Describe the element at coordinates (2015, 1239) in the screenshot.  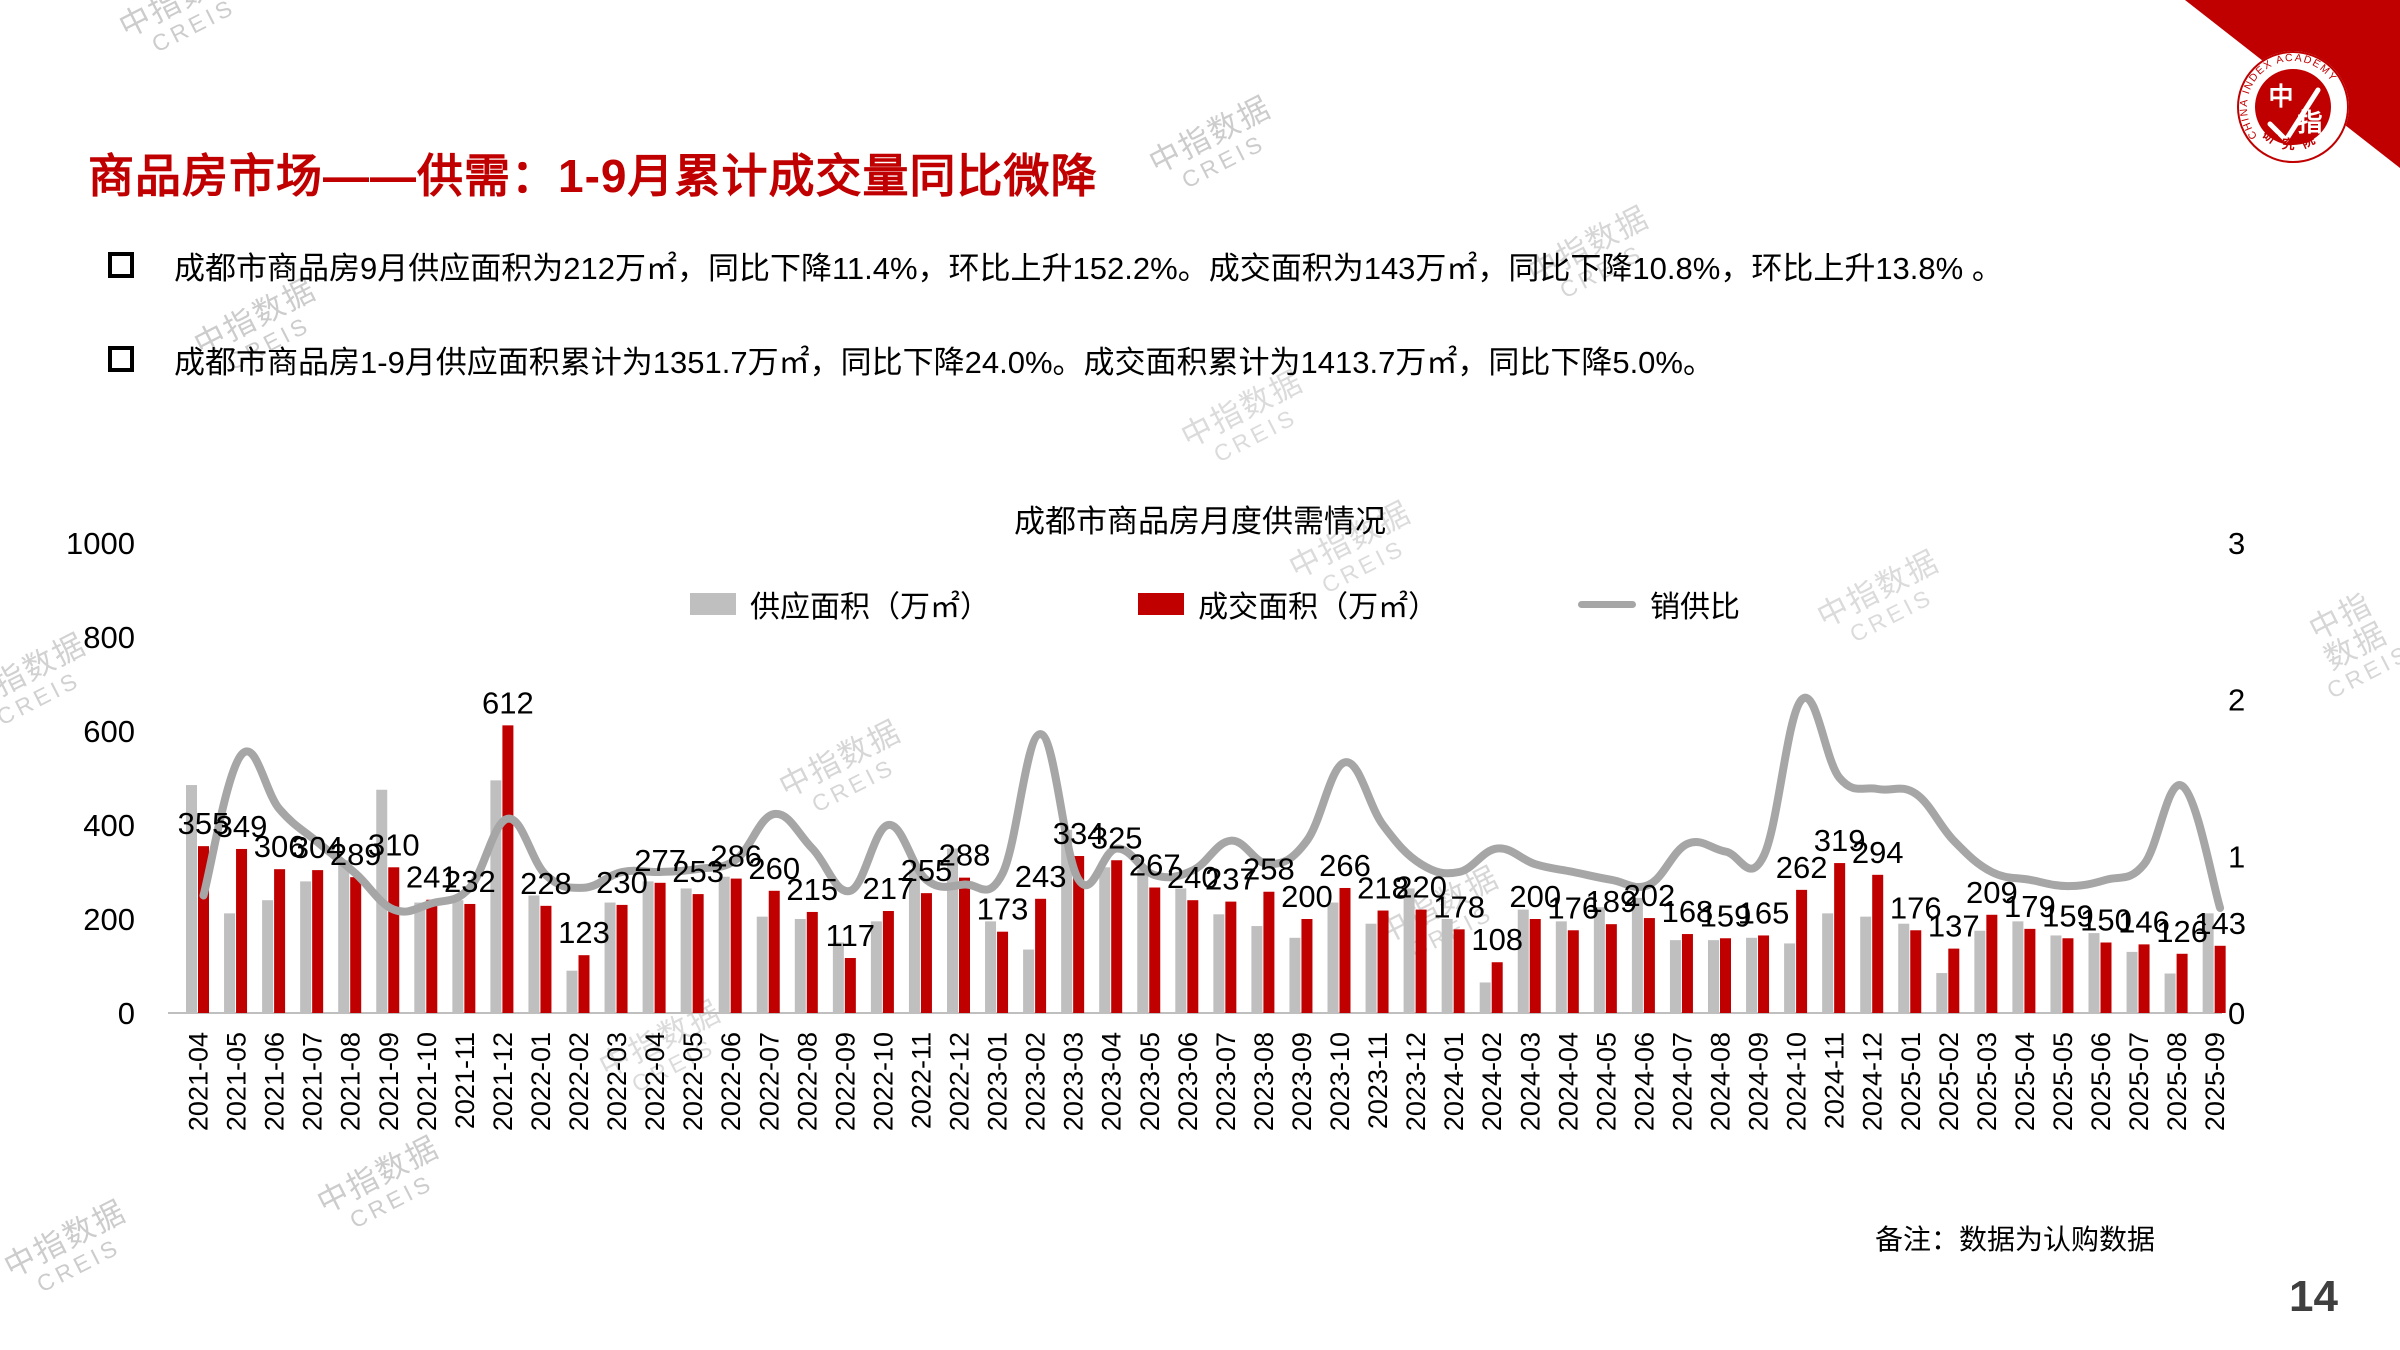
I see `chart-footnote: 备注：数据为认购数据` at that location.